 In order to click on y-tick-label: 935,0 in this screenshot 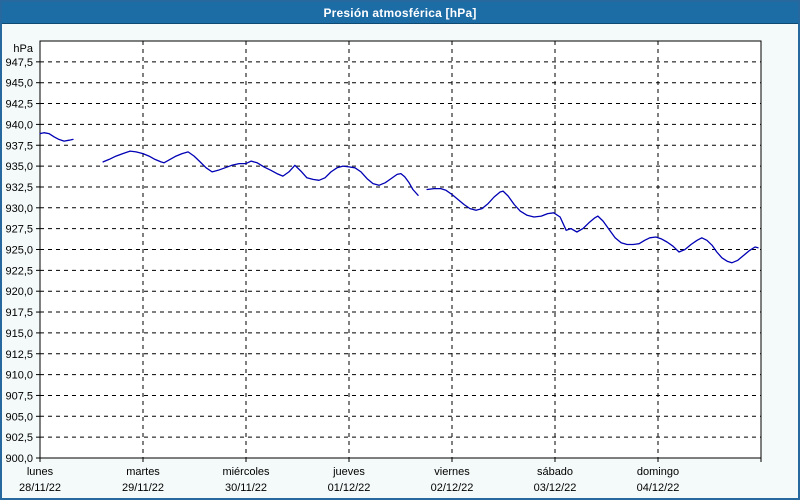, I will do `click(19, 167)`.